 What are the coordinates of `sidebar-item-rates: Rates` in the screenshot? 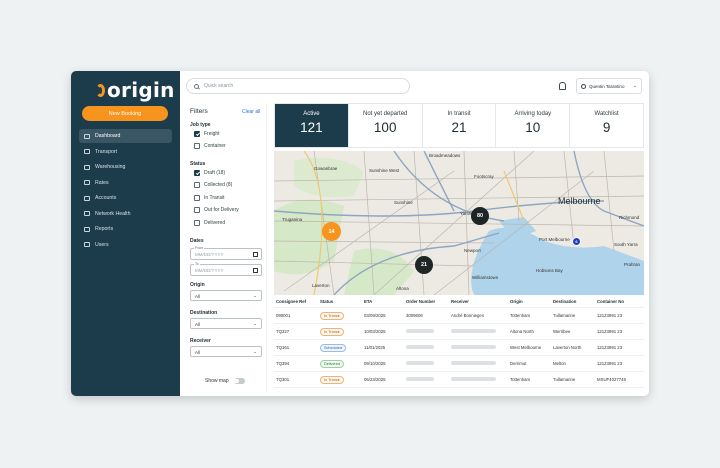 It's located at (125, 183).